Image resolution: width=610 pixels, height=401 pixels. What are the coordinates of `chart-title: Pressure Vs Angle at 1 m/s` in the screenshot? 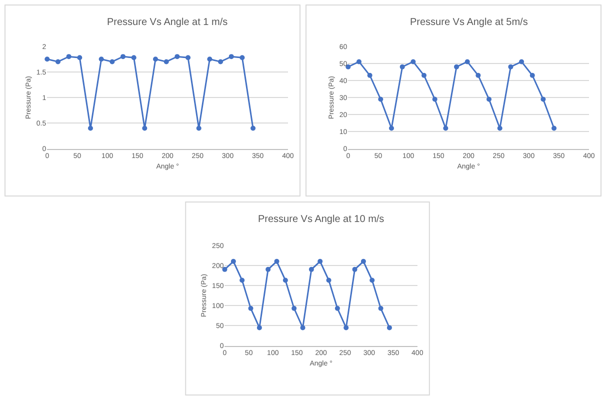 It's located at (167, 22).